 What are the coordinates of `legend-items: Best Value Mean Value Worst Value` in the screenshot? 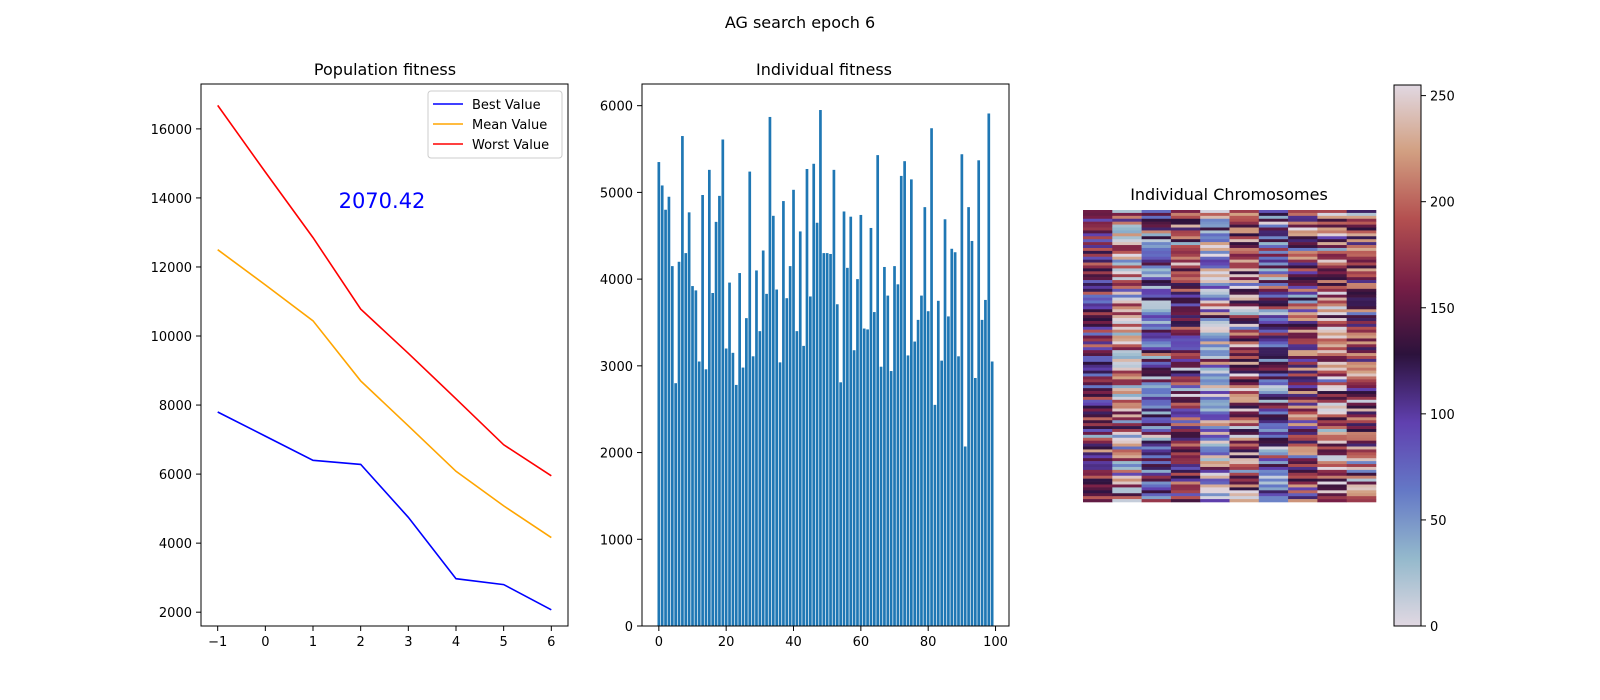 It's located at (491, 125).